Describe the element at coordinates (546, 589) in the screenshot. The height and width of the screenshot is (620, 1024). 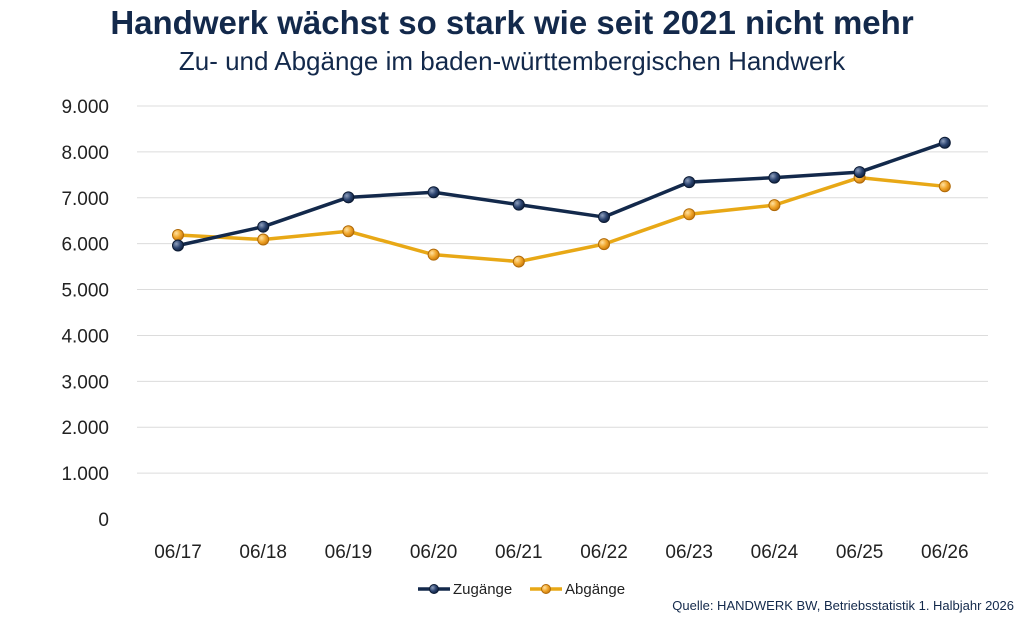
I see `legend-swatch-marker-abgaenge` at that location.